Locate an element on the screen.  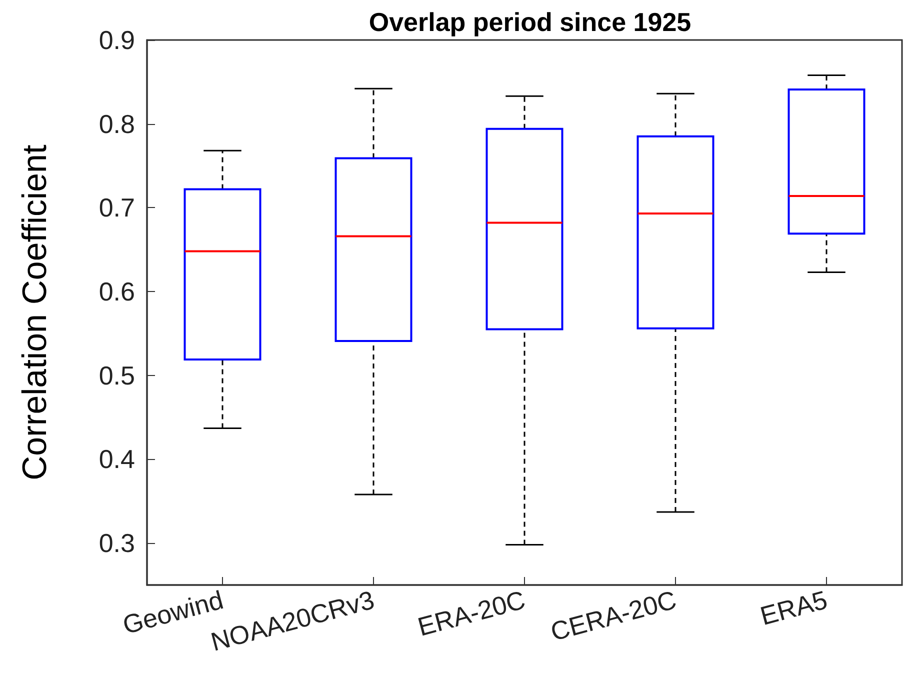
x-tick-label: ERA5 is located at coordinates (793, 608).